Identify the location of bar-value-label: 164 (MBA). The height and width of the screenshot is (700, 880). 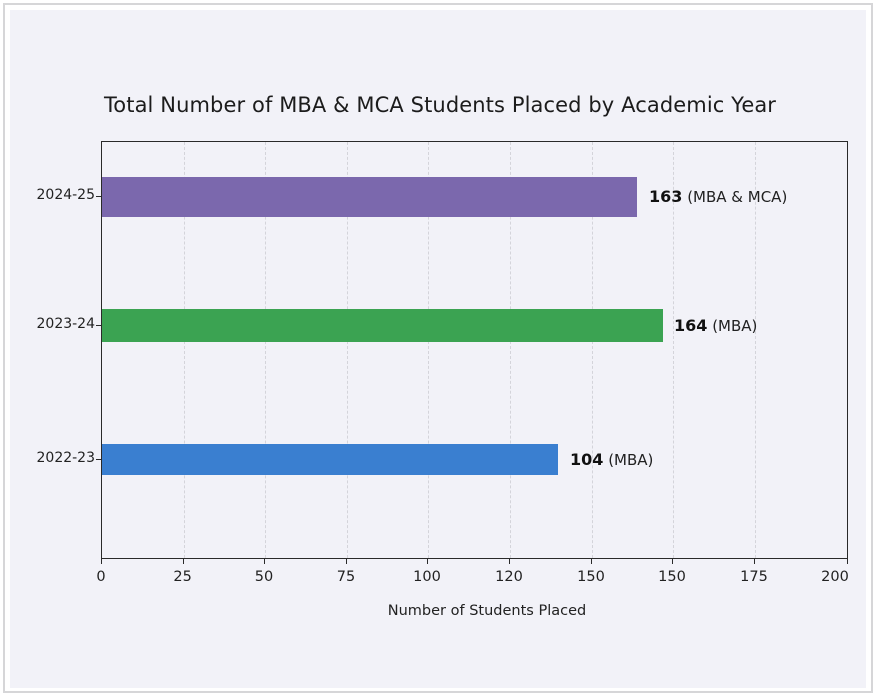
(715, 325).